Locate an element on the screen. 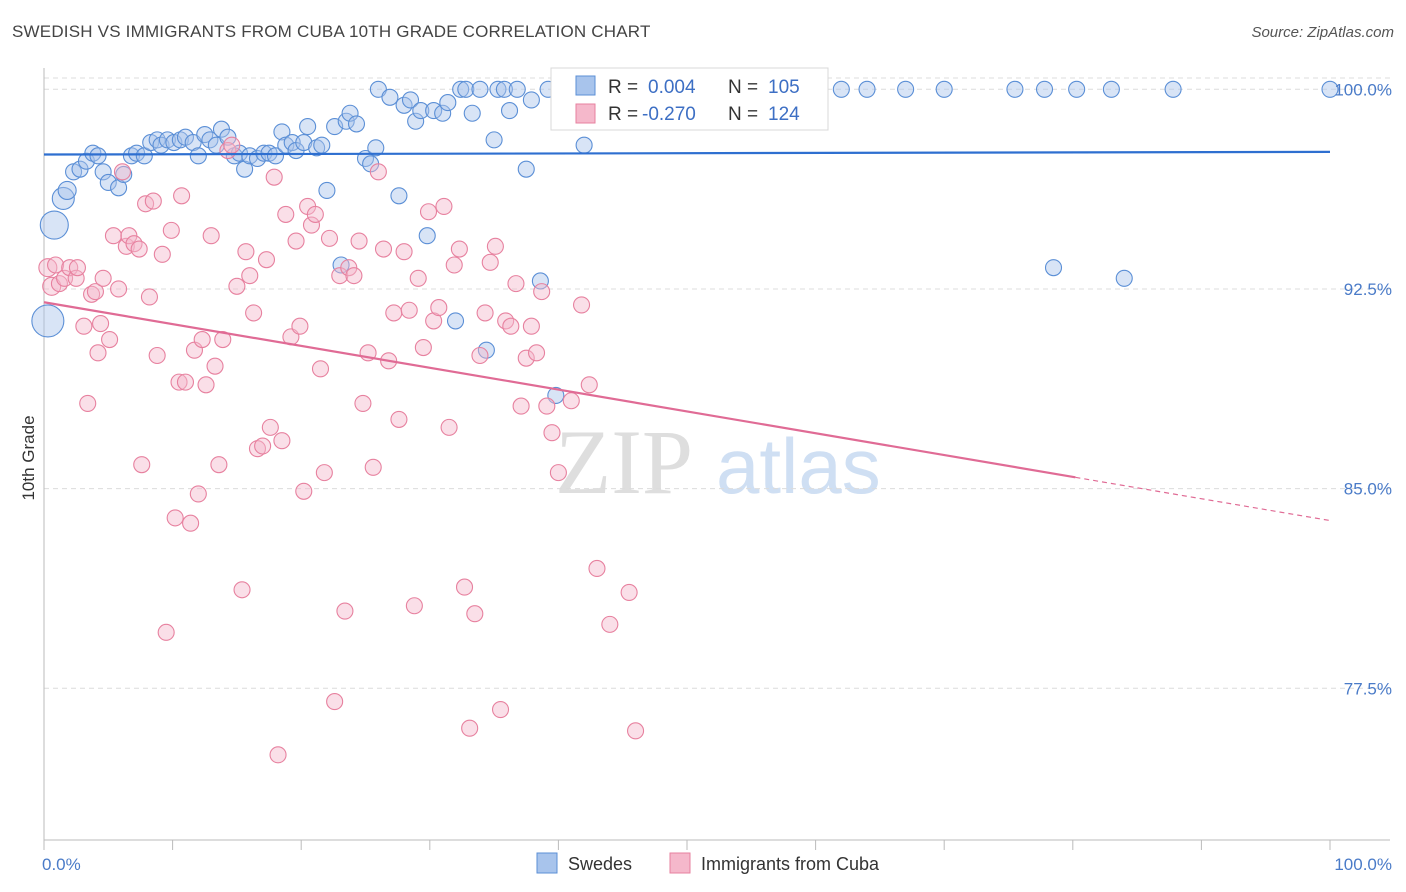 This screenshot has height=892, width=1406. legend-n-value-2: 124 is located at coordinates (784, 114).